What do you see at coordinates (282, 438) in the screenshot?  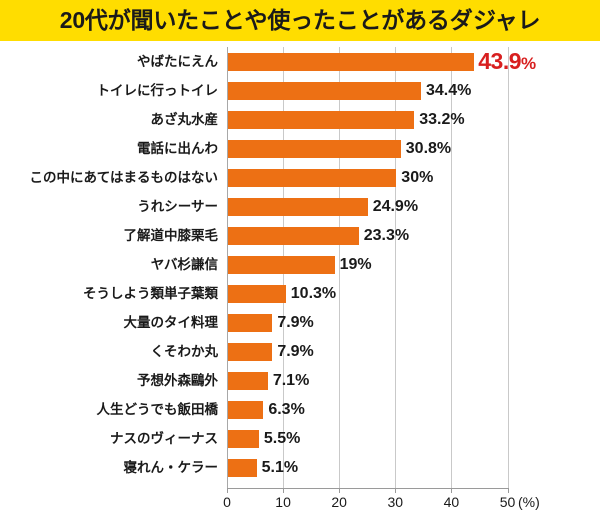 I see `bar-value-label: 5.5%` at bounding box center [282, 438].